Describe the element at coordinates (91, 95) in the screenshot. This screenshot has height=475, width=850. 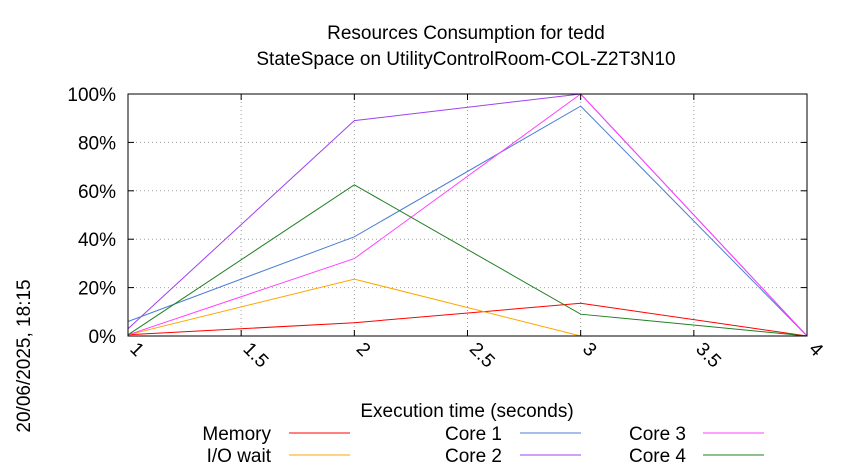
I see `y-tick-label: 100%` at that location.